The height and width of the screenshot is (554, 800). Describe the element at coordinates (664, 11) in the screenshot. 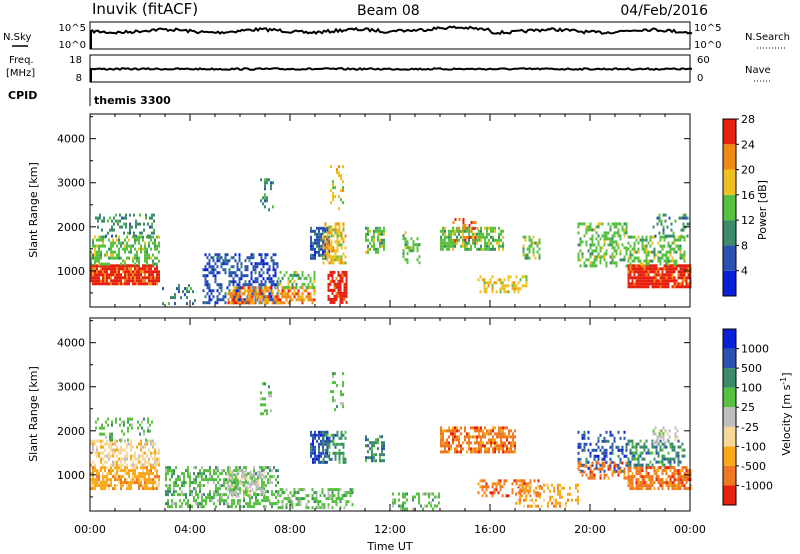

I see `date-title: 04/Feb/2016` at that location.